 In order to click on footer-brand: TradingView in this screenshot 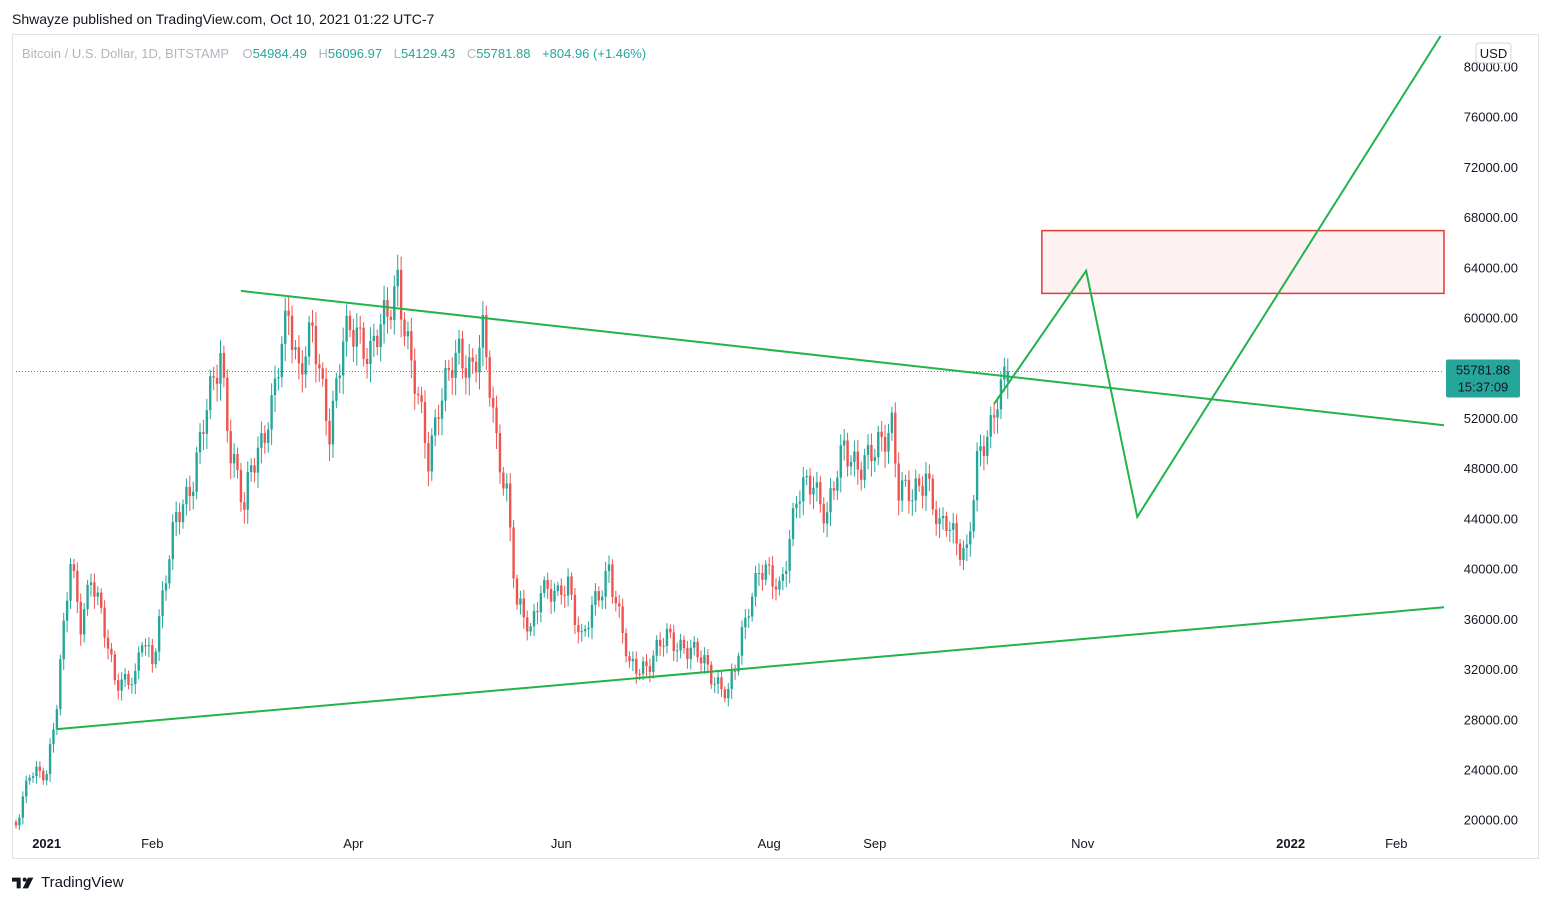, I will do `click(68, 882)`.